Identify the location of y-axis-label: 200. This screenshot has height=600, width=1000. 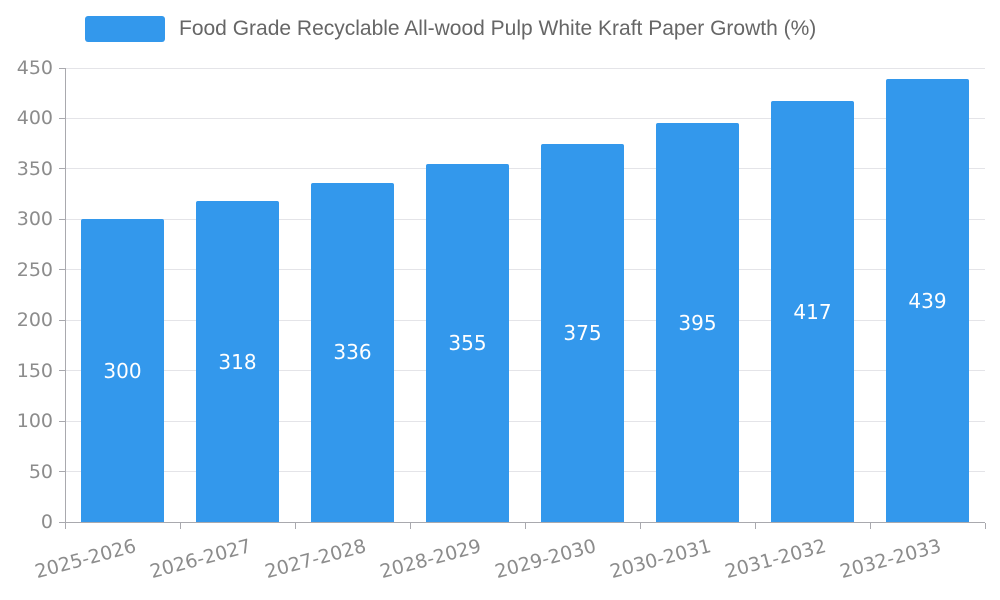
(34, 320).